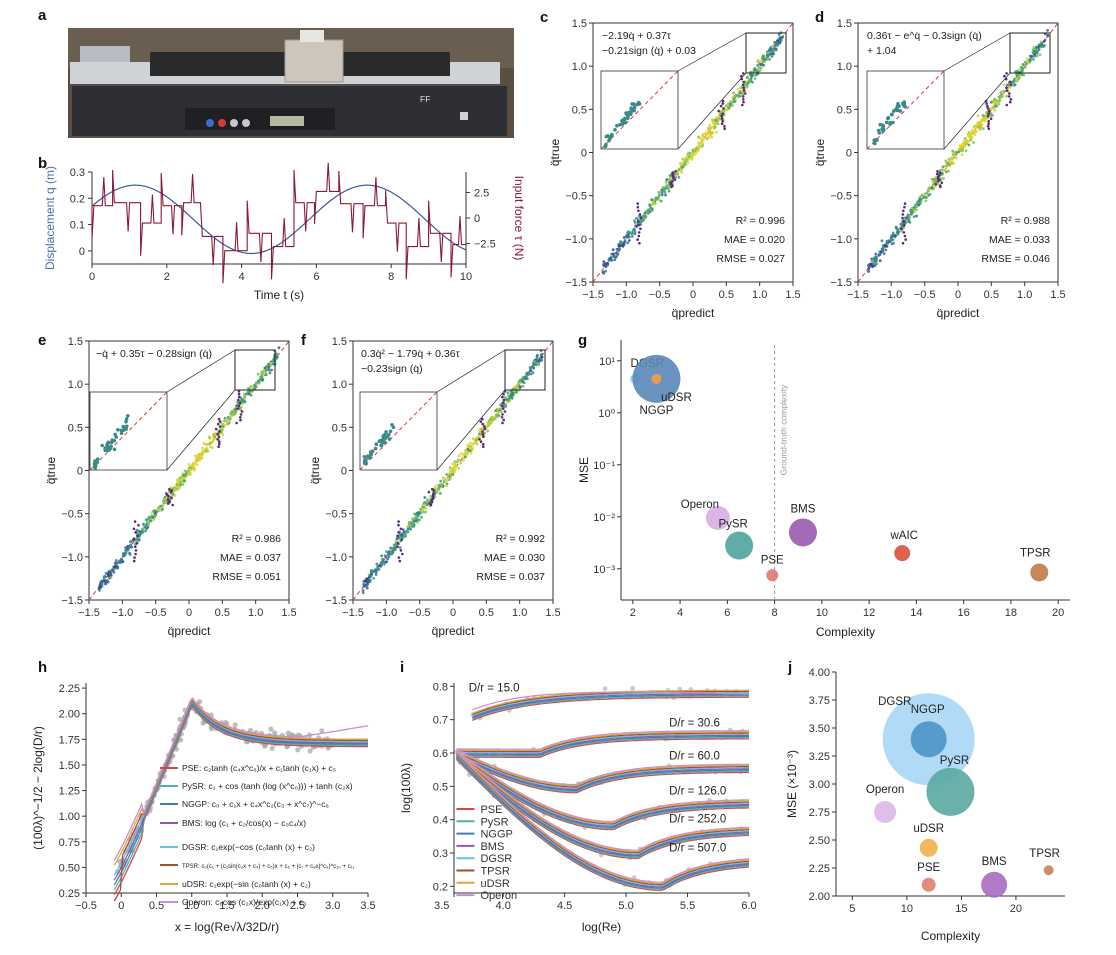  What do you see at coordinates (51, 471) in the screenshot?
I see `e-y-axis-label: q̈true` at bounding box center [51, 471].